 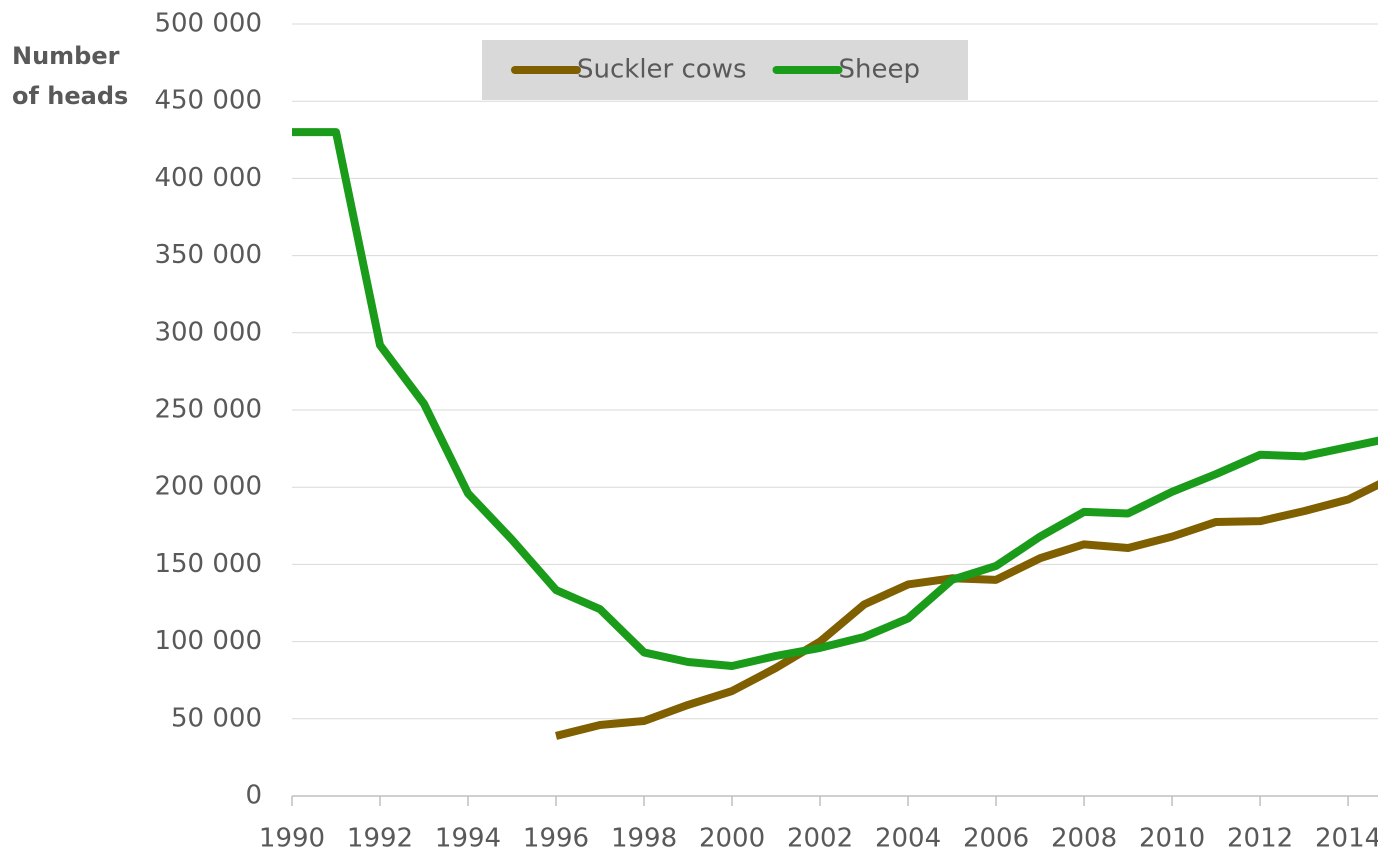 I want to click on x-tick-label: 2006, so click(x=996, y=839).